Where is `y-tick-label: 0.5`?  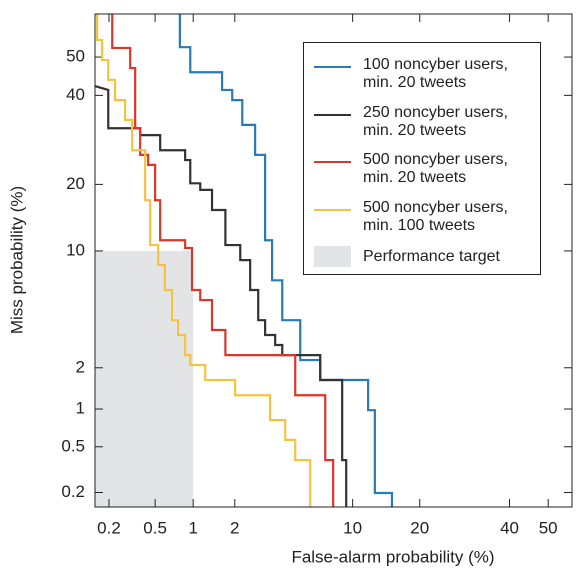
y-tick-label: 0.5 is located at coordinates (73, 445).